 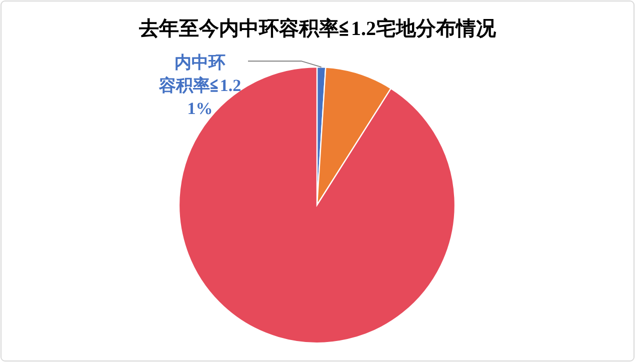 What do you see at coordinates (200, 108) in the screenshot?
I see `data-label: 1%` at bounding box center [200, 108].